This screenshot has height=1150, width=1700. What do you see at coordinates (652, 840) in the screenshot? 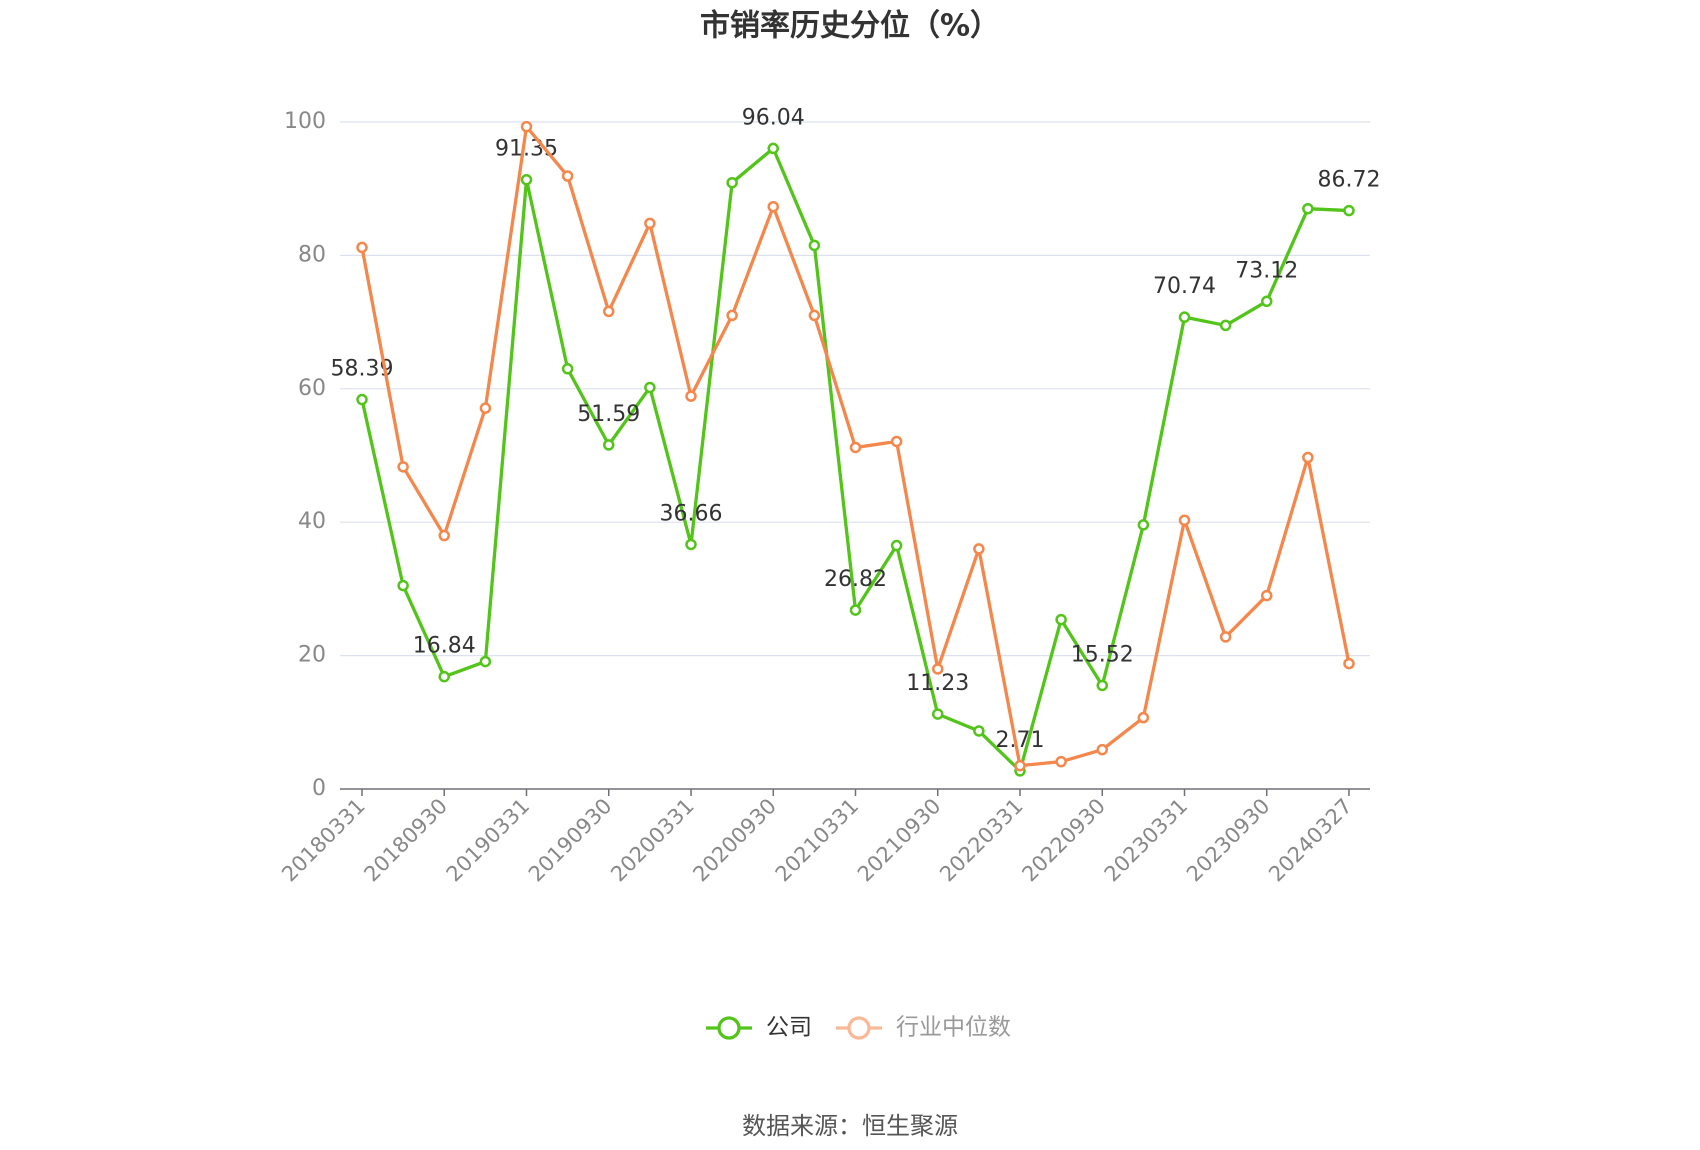
I see `x-tick-label: 20200331` at bounding box center [652, 840].